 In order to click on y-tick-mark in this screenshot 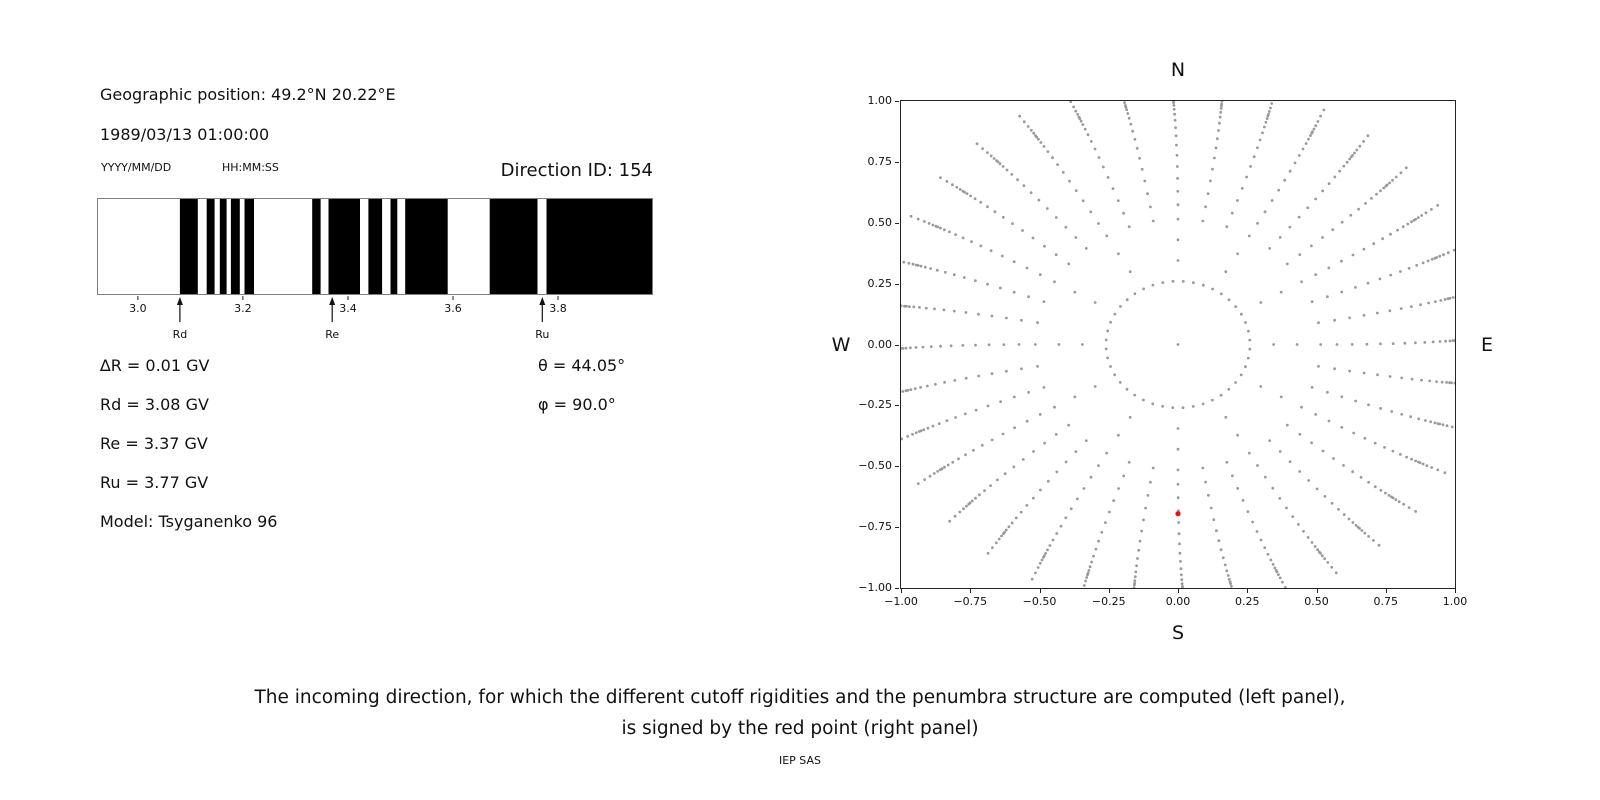, I will do `click(897, 345)`.